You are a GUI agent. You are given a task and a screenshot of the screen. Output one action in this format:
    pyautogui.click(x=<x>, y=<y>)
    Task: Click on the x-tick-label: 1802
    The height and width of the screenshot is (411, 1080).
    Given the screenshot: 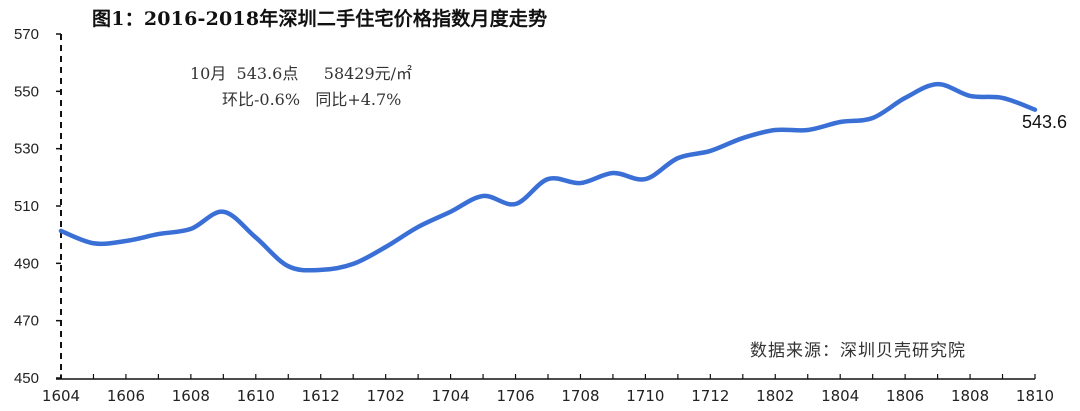 What is the action you would take?
    pyautogui.click(x=775, y=396)
    